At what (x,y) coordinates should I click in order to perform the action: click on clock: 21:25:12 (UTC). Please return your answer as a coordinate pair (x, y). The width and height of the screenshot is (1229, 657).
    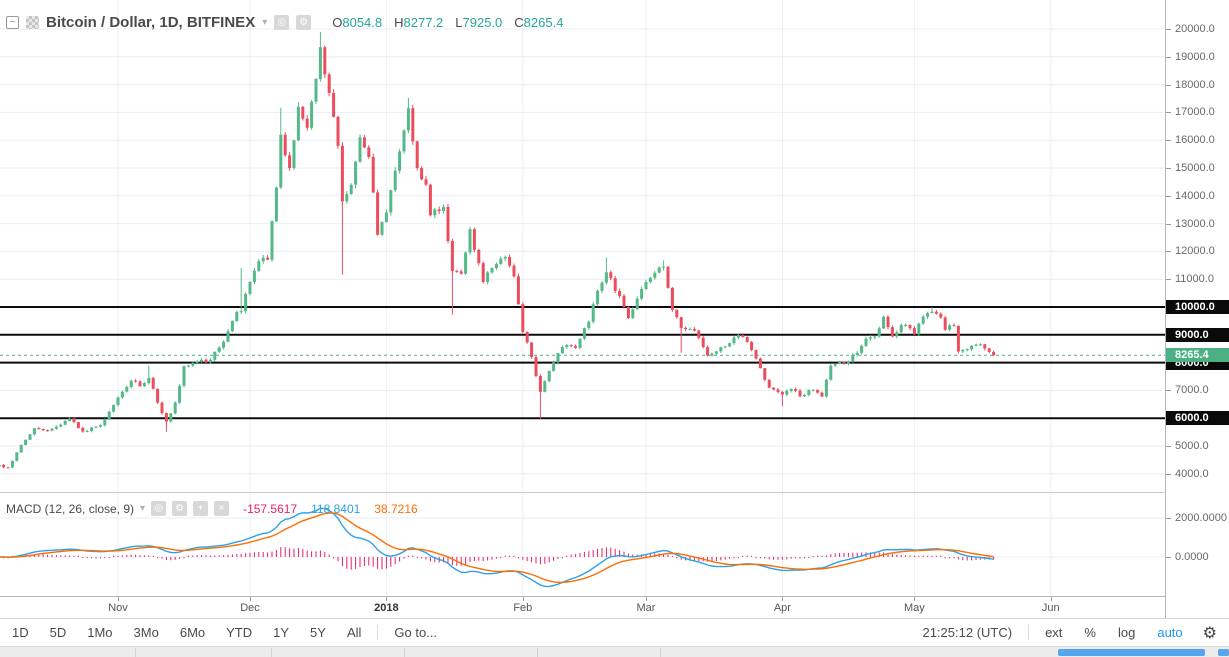
    Looking at the image, I should click on (967, 632).